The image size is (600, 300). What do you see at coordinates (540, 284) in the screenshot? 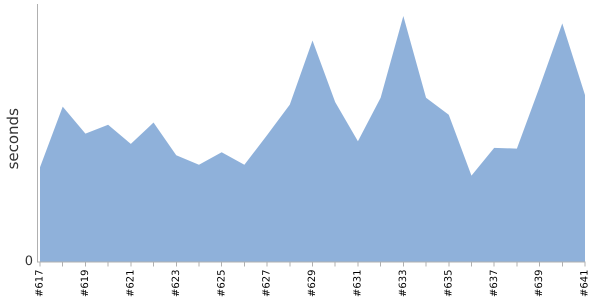
I see `x-tick-label: #639` at bounding box center [540, 284].